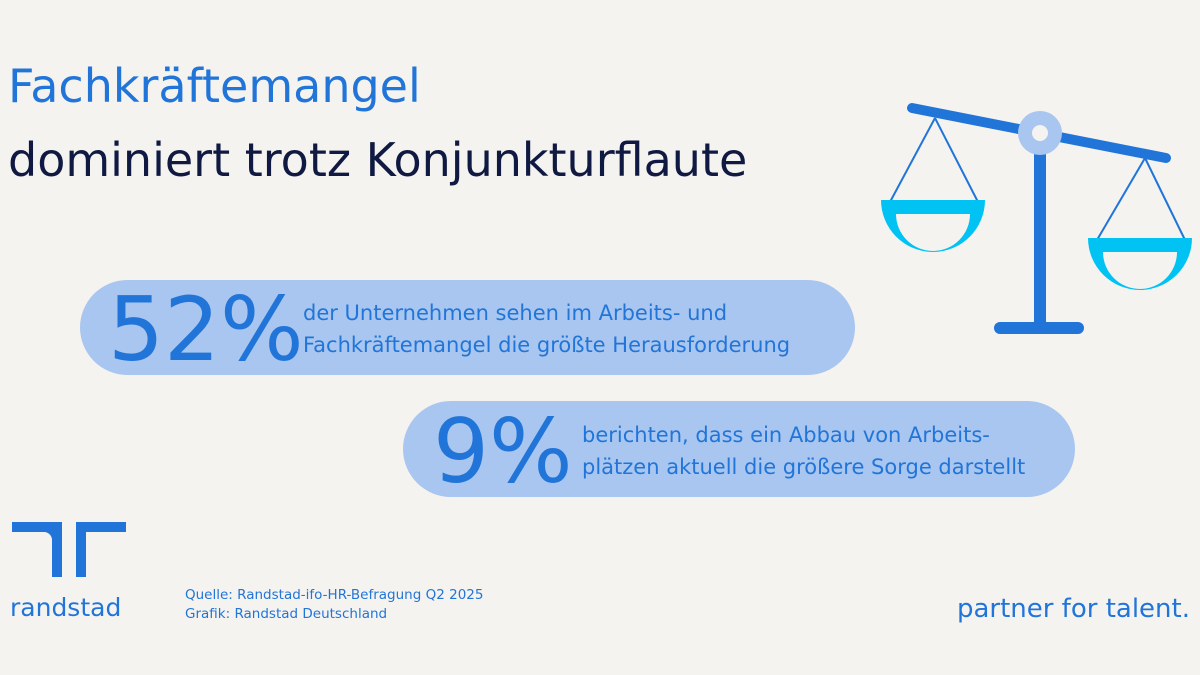 This screenshot has height=675, width=1200. I want to click on stat-text: berichten, dass ein Abbau von Arbeits-, so click(786, 435).